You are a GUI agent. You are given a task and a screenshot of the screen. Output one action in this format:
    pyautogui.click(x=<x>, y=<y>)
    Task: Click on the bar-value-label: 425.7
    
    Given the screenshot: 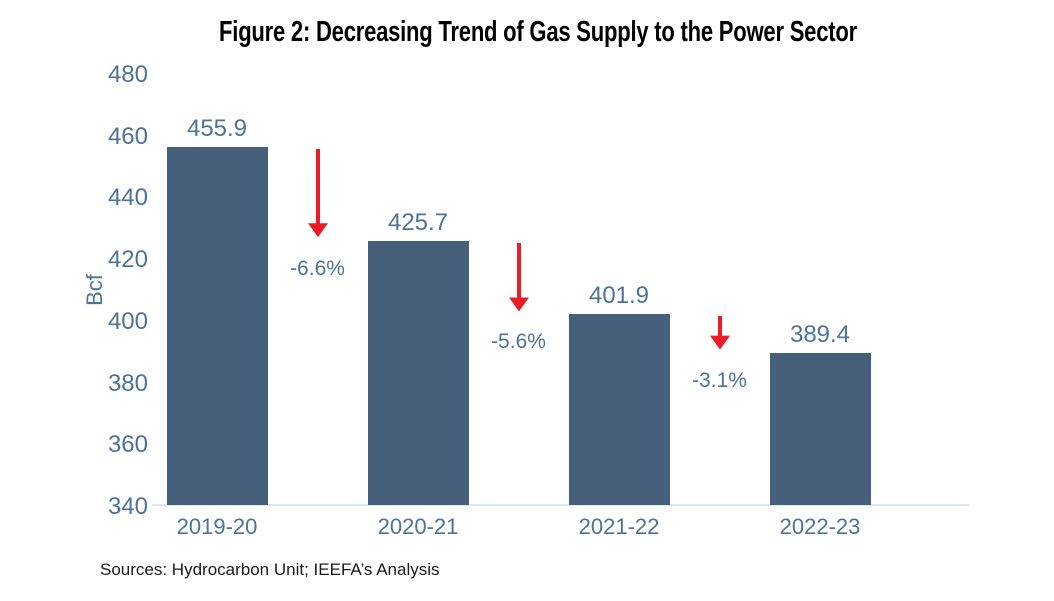 What is the action you would take?
    pyautogui.click(x=418, y=222)
    